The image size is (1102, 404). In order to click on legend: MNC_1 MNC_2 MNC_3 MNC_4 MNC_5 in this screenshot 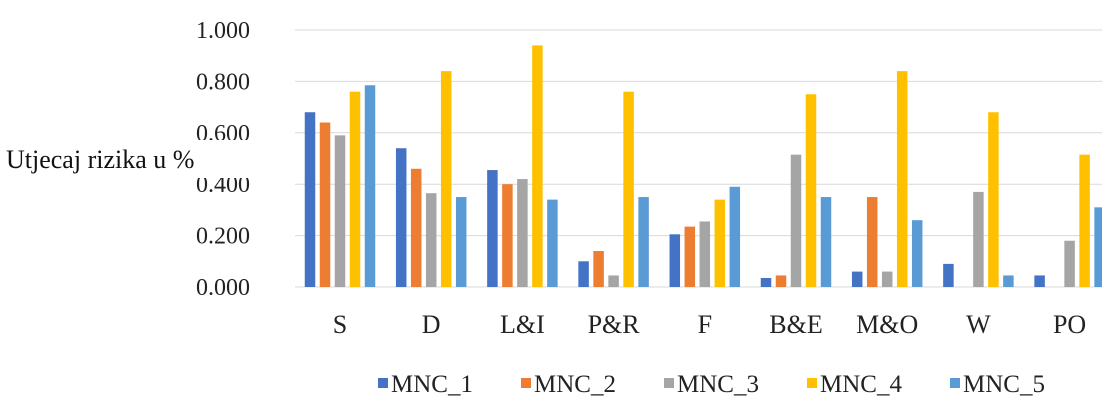, I will do `click(711, 384)`.